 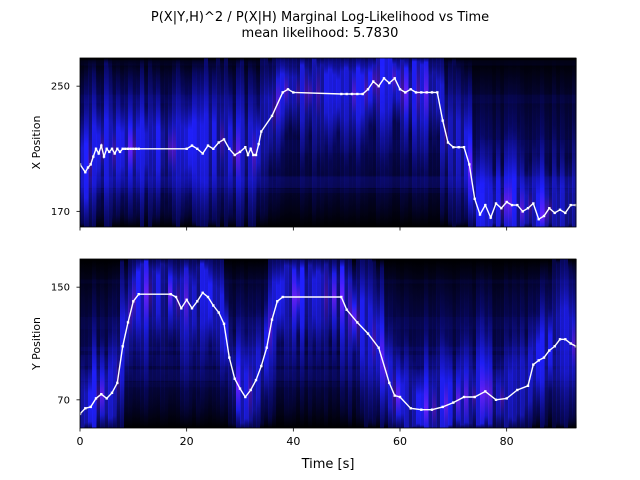 What do you see at coordinates (320, 33) in the screenshot?
I see `figure-subtitle: mean likelihood: 5.7830` at bounding box center [320, 33].